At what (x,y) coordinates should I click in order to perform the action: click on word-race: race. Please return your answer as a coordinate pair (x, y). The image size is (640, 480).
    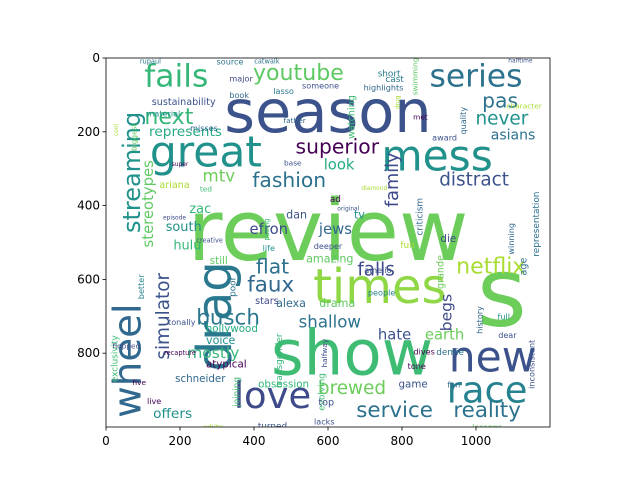
    Looking at the image, I should click on (487, 390).